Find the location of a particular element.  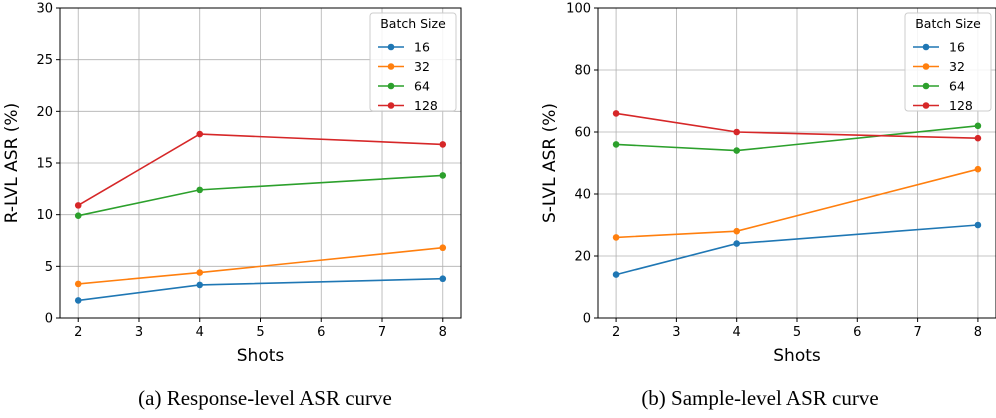

y-tick-label: 10 is located at coordinates (44, 215).